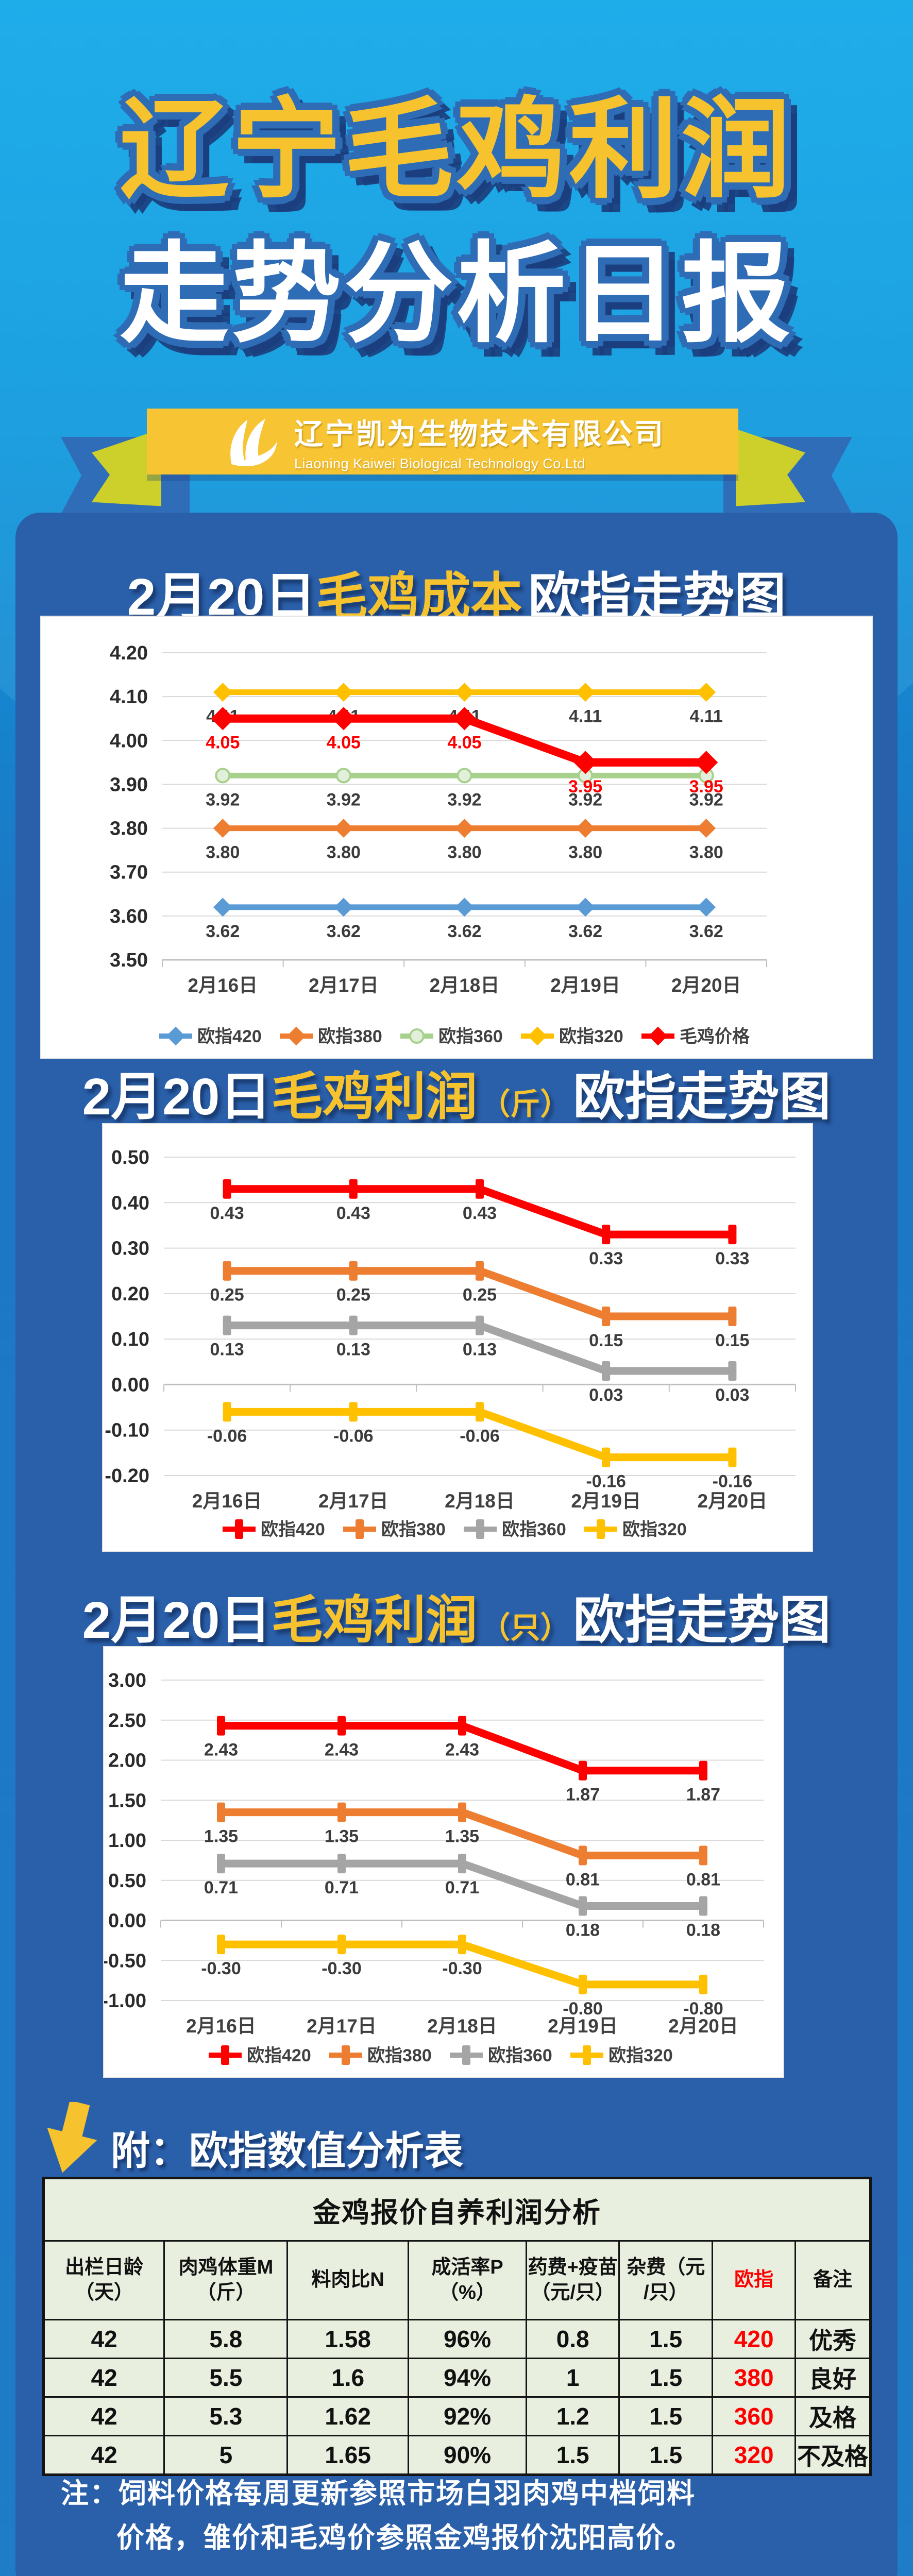 The width and height of the screenshot is (913, 2576). Describe the element at coordinates (293, 1529) in the screenshot. I see `svg-text: 欧指420` at that location.